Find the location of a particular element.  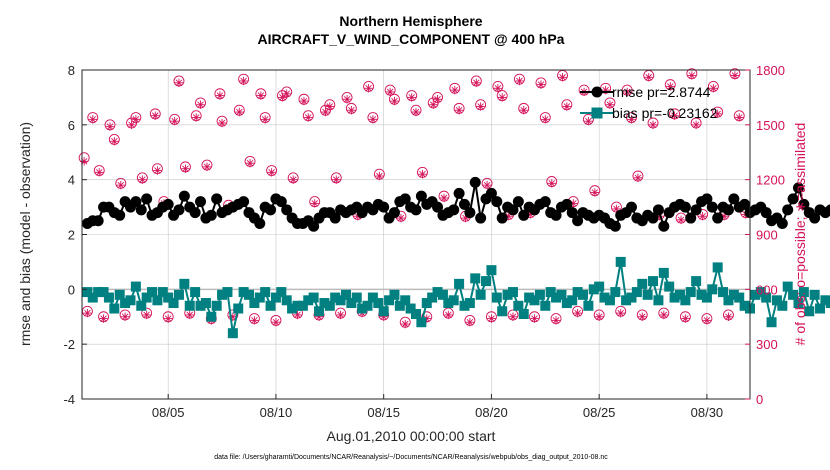

y2-tick-label: 1200 is located at coordinates (770, 180).